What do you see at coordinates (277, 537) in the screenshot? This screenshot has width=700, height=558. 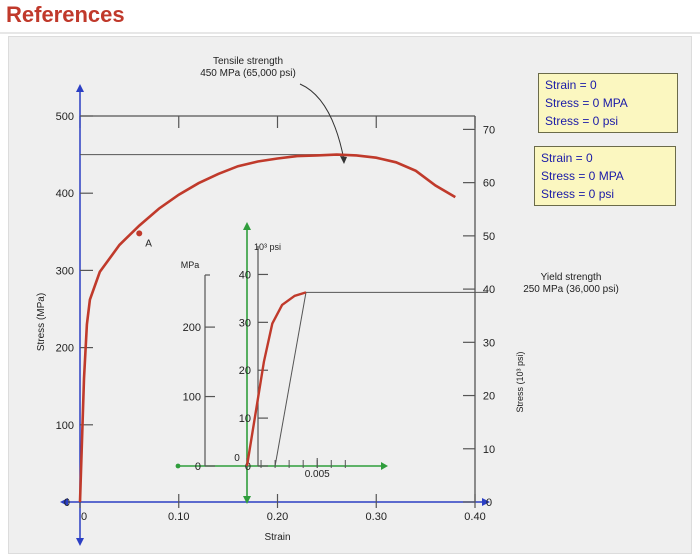 I see `x-axis-title: Strain` at bounding box center [277, 537].